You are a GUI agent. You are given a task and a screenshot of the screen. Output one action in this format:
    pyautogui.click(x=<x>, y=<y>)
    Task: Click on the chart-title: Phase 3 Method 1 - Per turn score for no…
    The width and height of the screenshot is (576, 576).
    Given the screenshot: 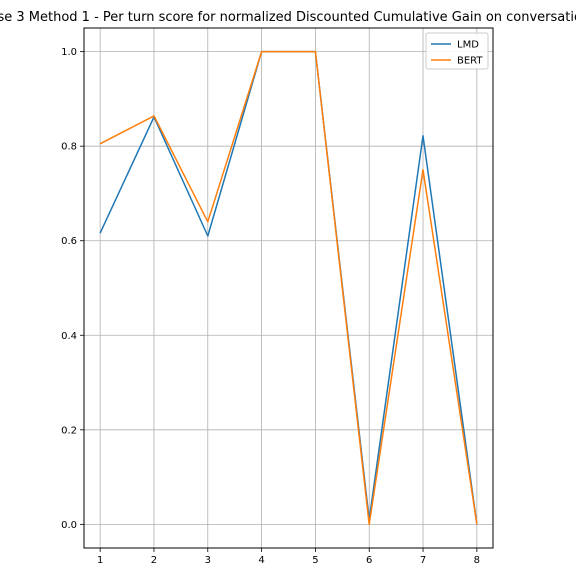 What is the action you would take?
    pyautogui.click(x=288, y=17)
    